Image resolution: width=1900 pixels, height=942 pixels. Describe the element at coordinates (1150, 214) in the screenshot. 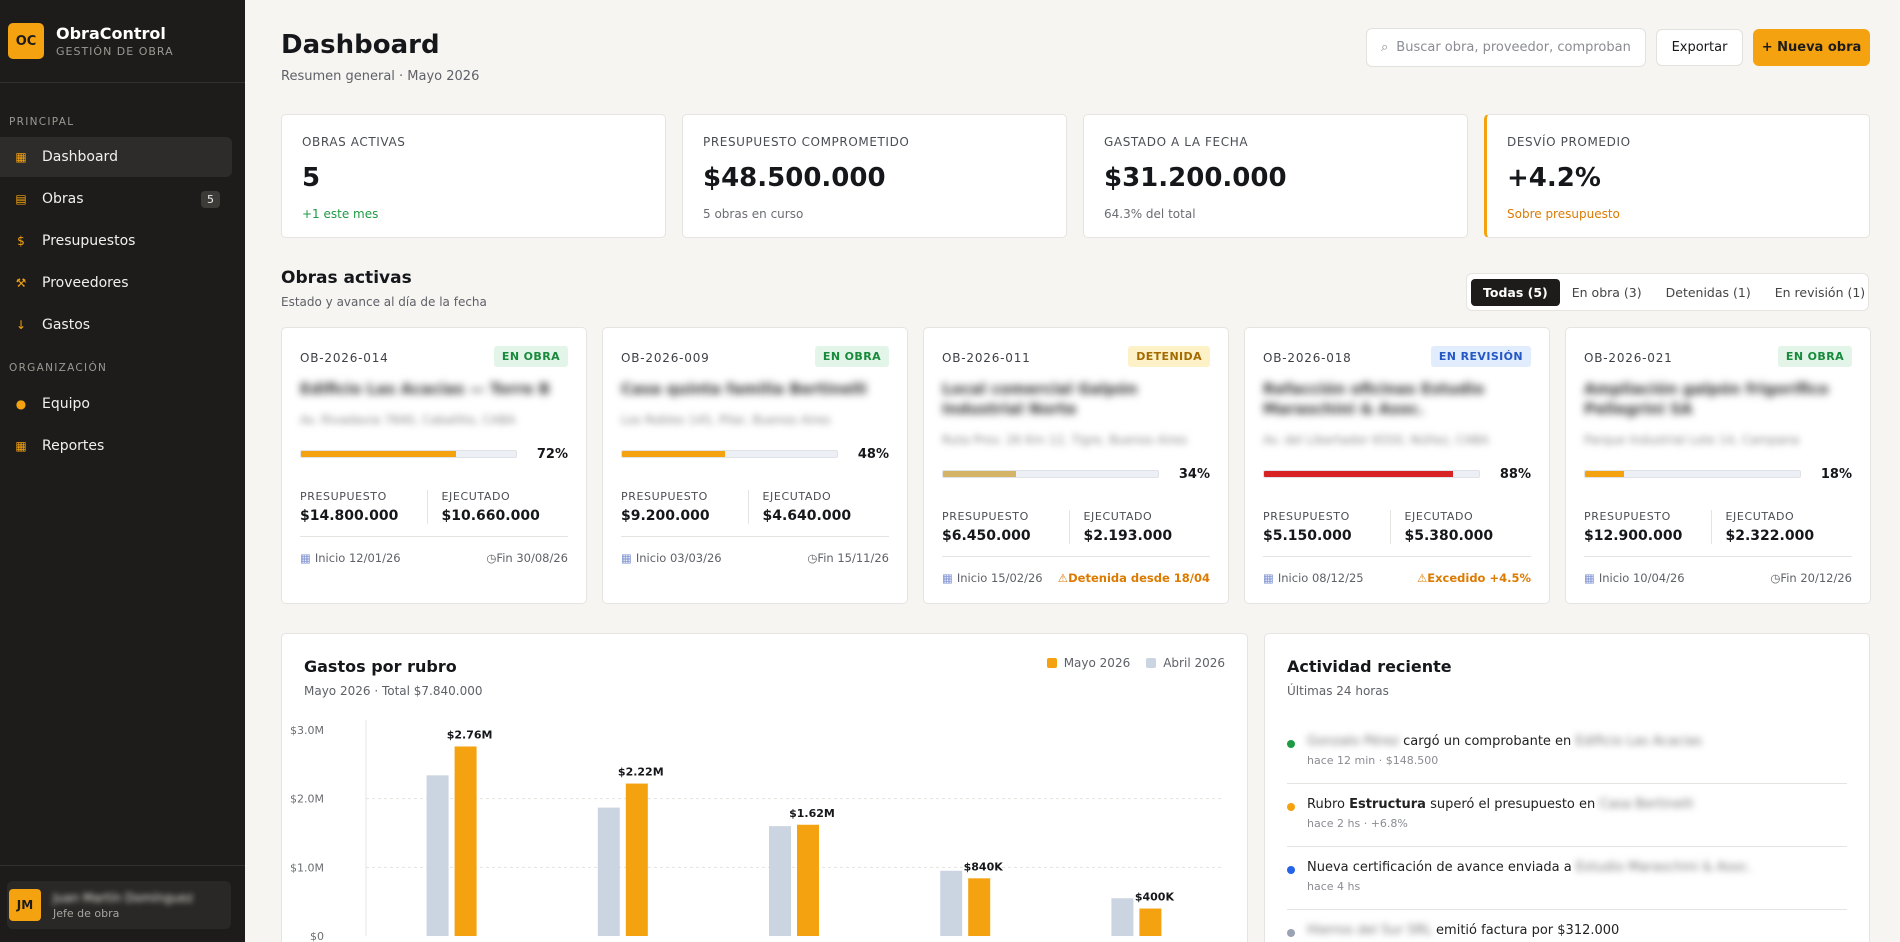

I see `kpi-note: 64.3% del total` at that location.